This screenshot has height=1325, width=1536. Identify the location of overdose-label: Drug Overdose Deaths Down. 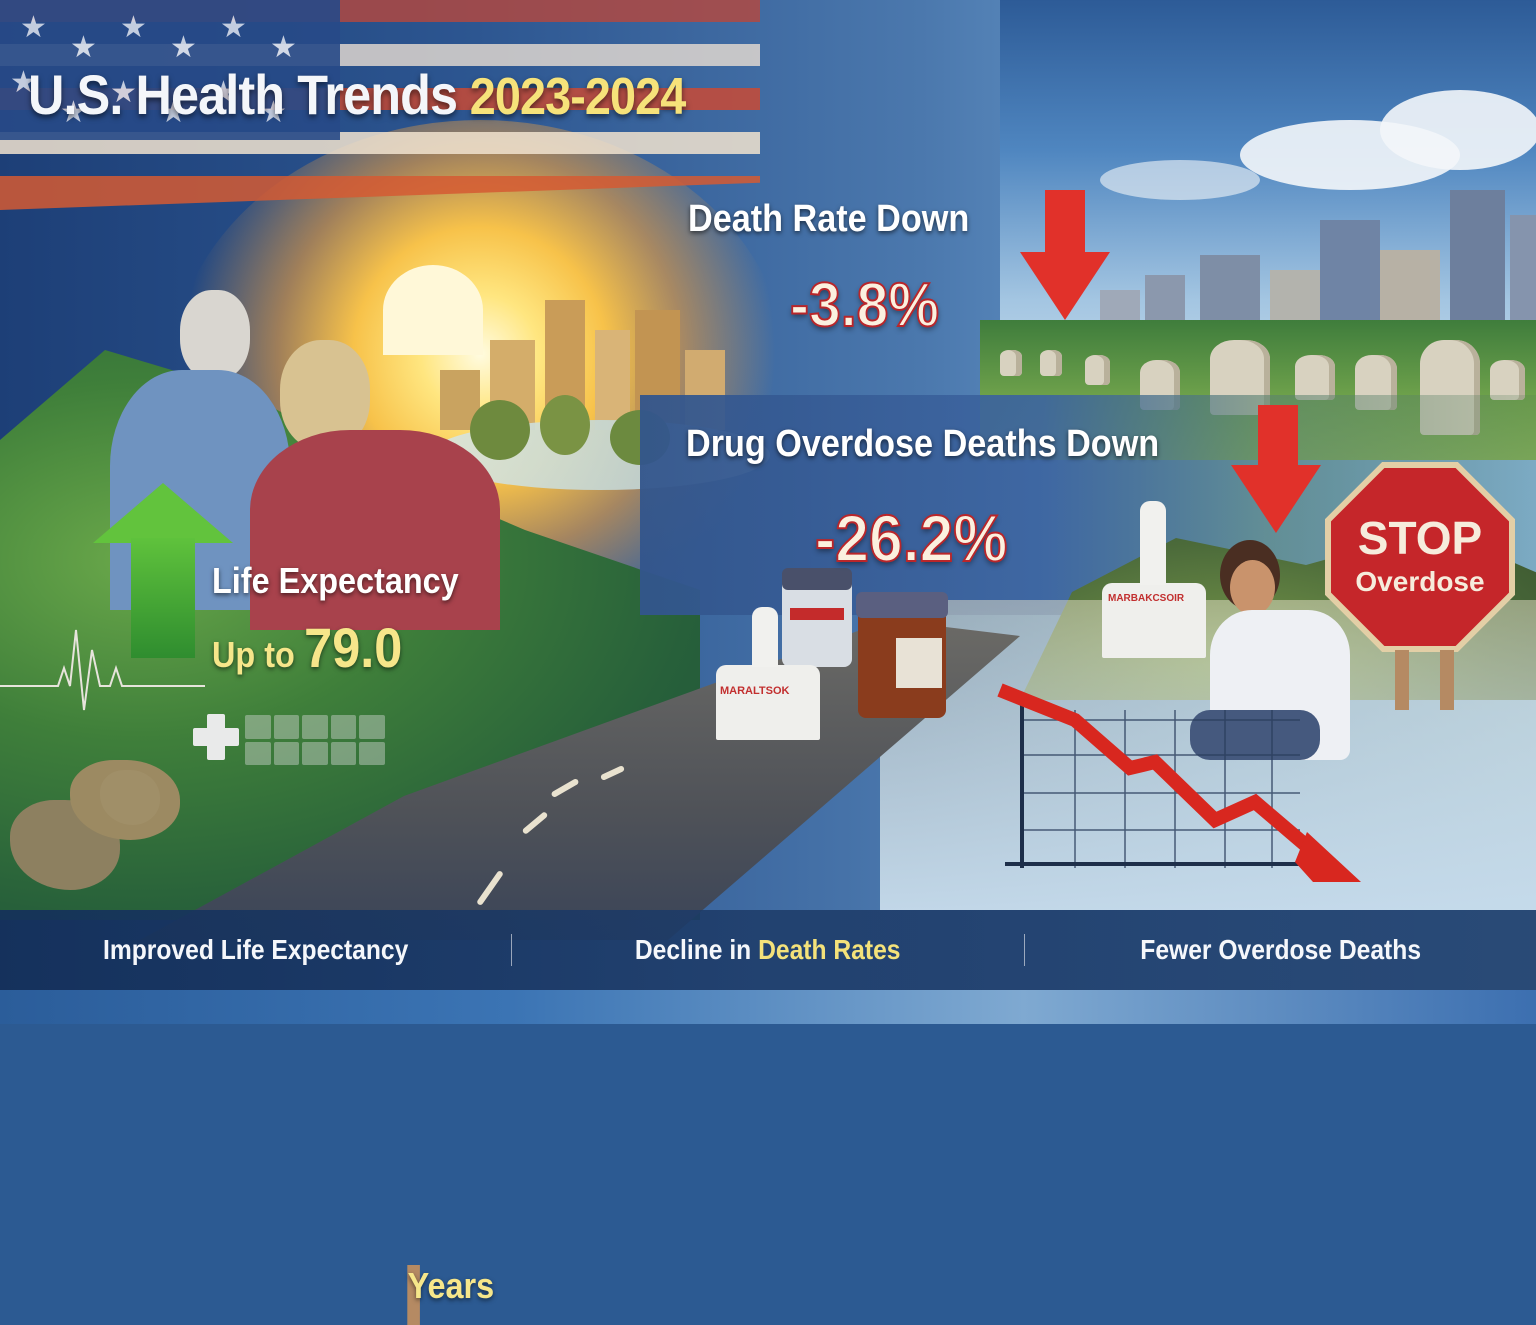
(923, 444).